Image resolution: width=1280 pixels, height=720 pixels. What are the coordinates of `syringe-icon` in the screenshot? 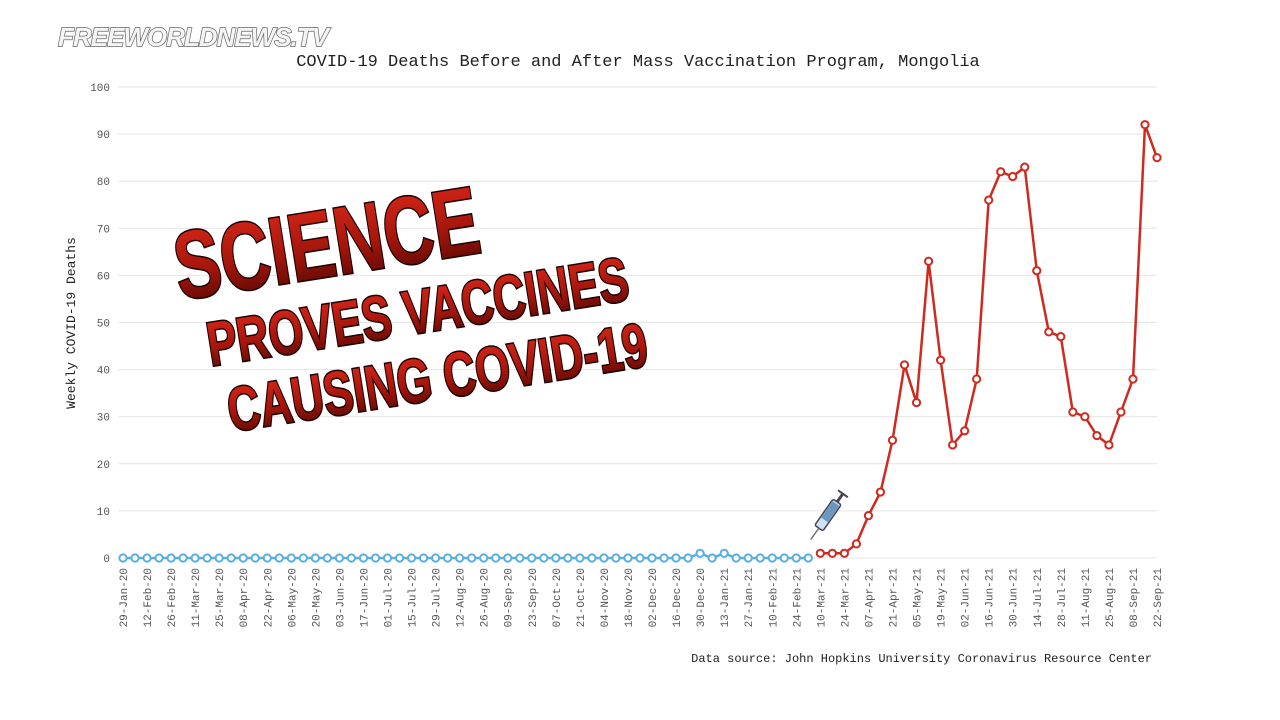 It's located at (829, 515).